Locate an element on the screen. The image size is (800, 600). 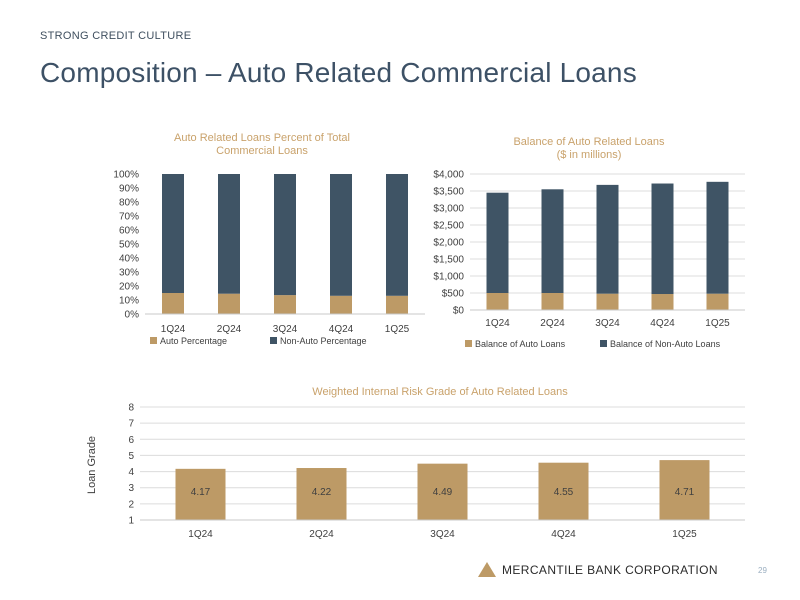
y-tick-label: 6 is located at coordinates (131, 440).